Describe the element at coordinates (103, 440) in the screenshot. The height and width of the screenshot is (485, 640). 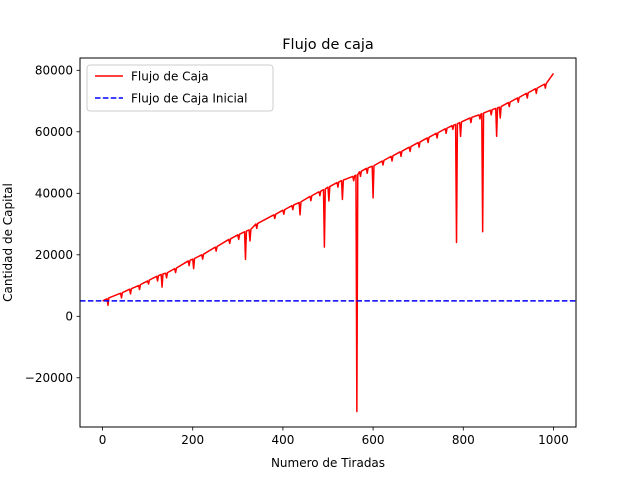
I see `x-tick-label: 0` at that location.